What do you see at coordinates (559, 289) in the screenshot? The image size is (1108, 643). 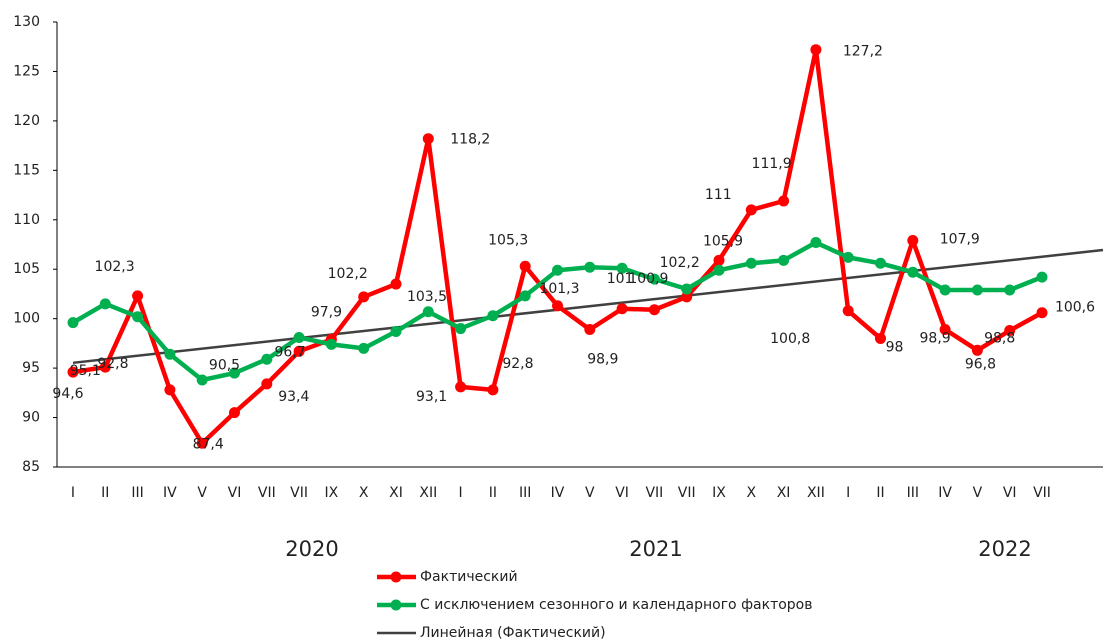 I see `data-label: 101,3` at bounding box center [559, 289].